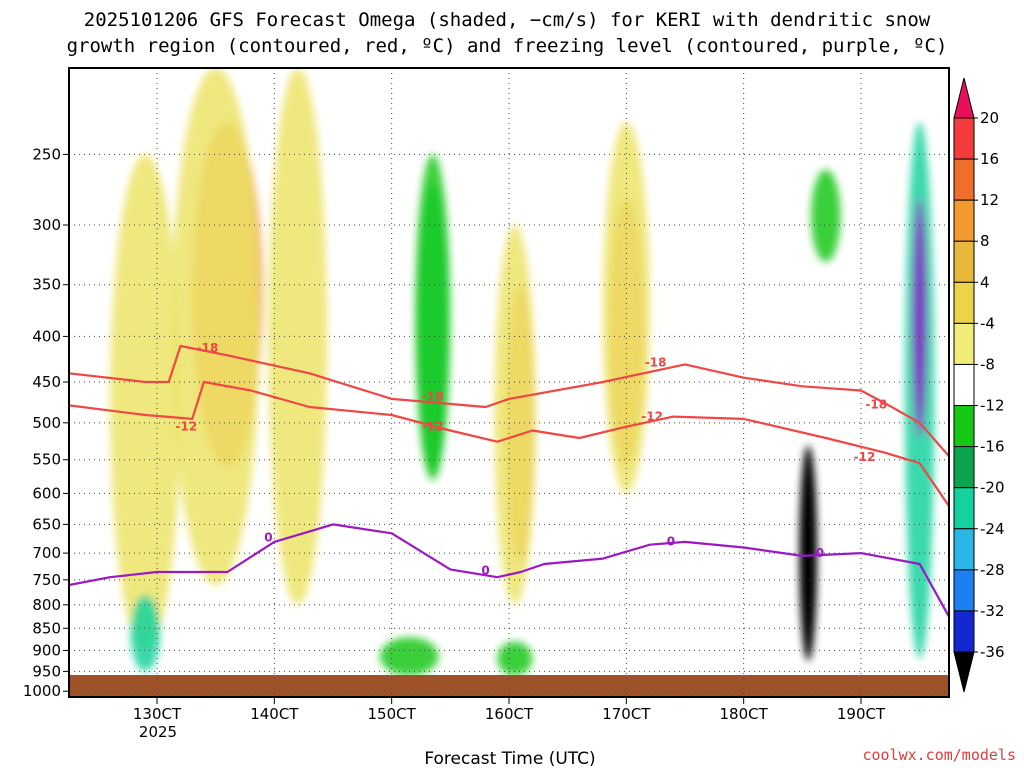 This screenshot has height=768, width=1024. Describe the element at coordinates (46, 336) in the screenshot. I see `y-tick-label-400: 400` at that location.